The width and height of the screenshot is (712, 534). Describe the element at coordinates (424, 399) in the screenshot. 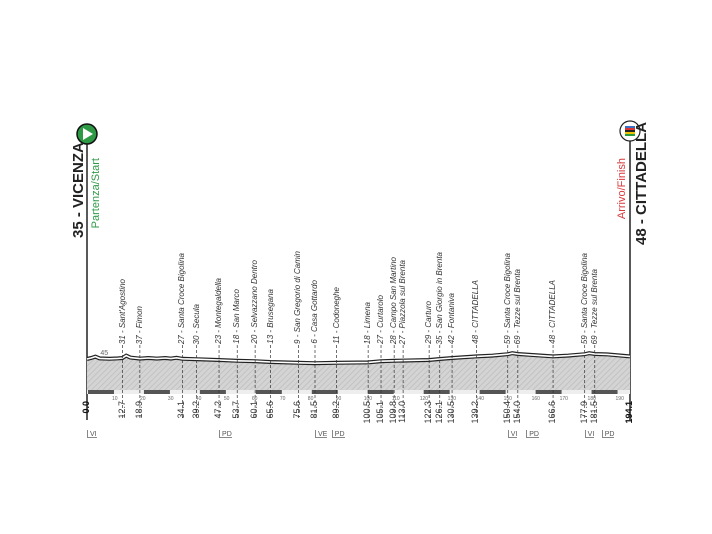

I see `axis-tick-label: 120` at that location.